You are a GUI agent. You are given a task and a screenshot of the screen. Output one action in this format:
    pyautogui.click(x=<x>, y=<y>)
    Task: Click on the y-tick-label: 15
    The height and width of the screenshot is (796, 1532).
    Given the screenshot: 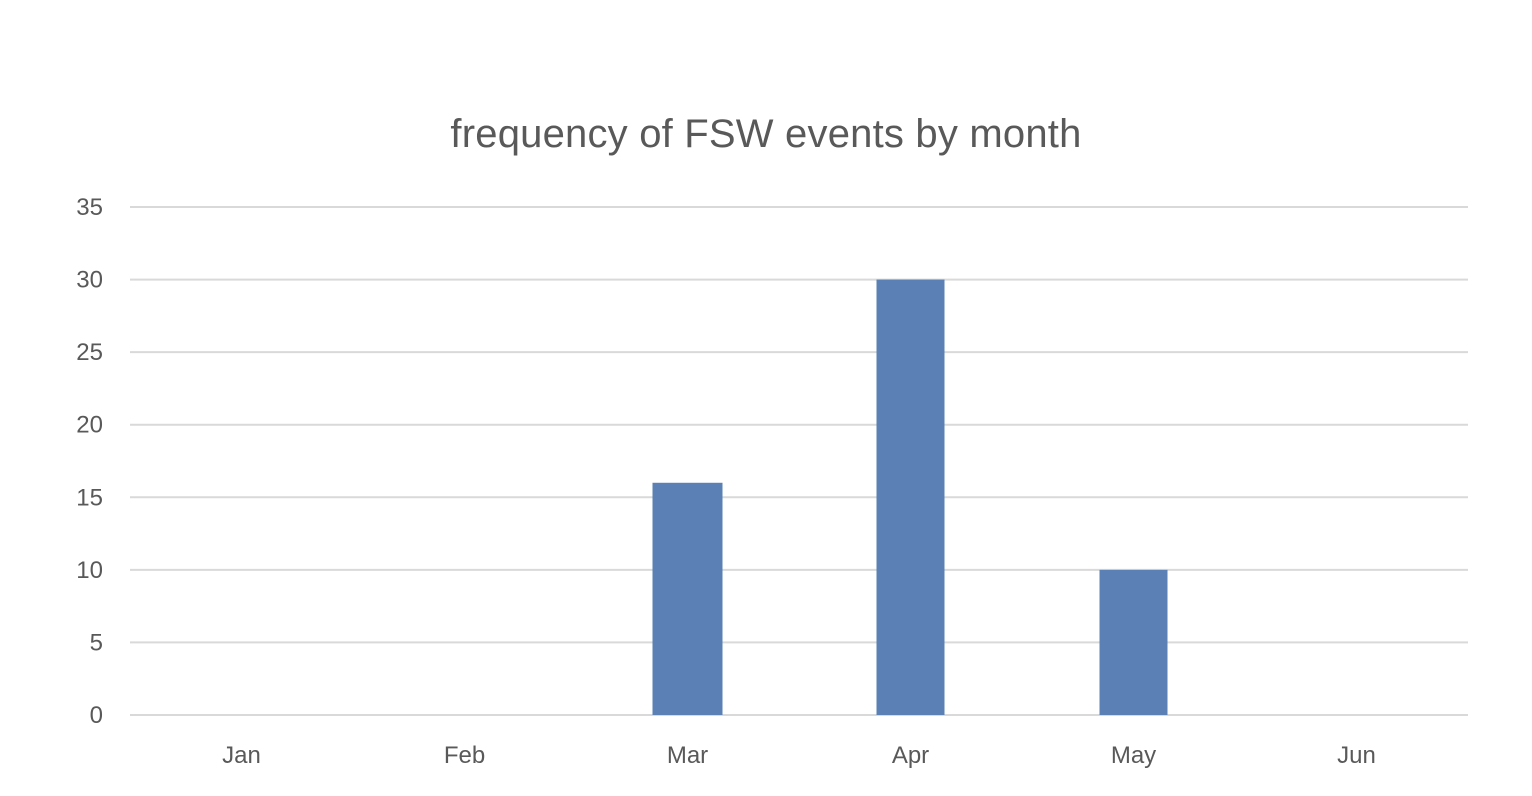 What is the action you would take?
    pyautogui.click(x=89, y=497)
    